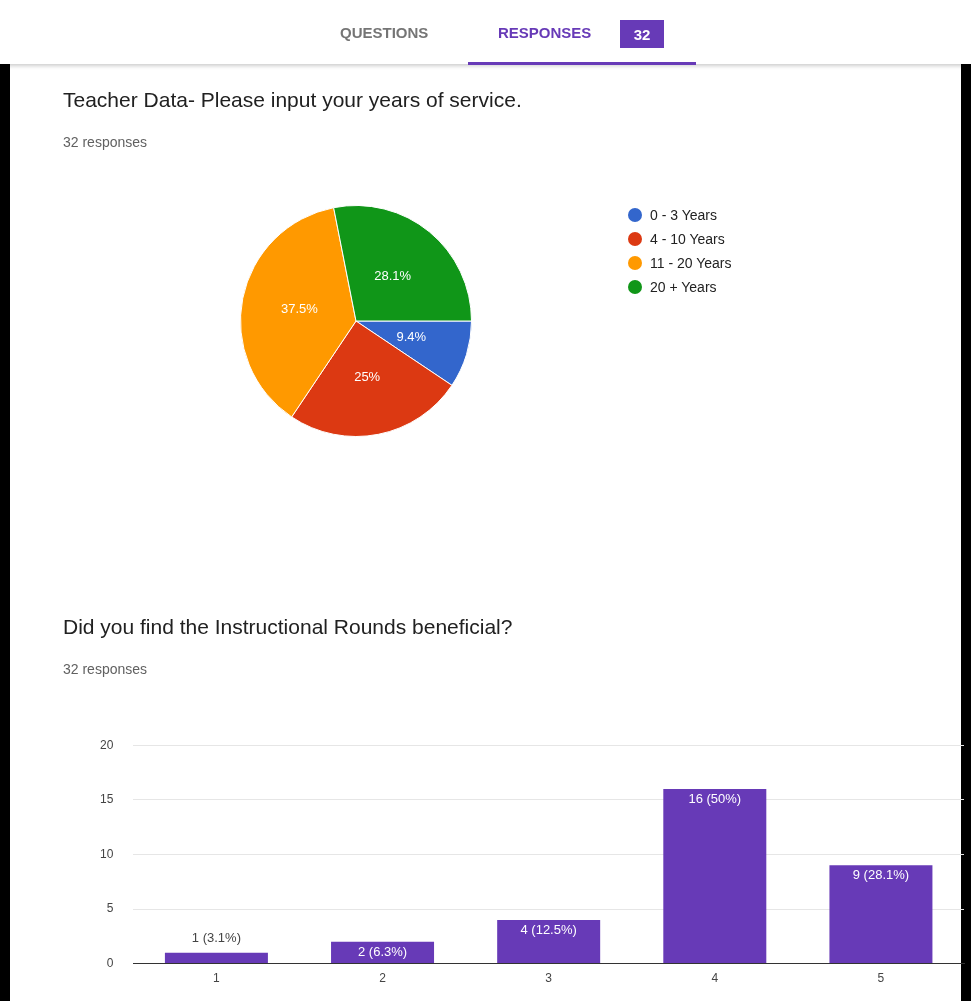 Image resolution: width=971 pixels, height=1001 pixels. I want to click on y-tick-label: 0, so click(110, 962).